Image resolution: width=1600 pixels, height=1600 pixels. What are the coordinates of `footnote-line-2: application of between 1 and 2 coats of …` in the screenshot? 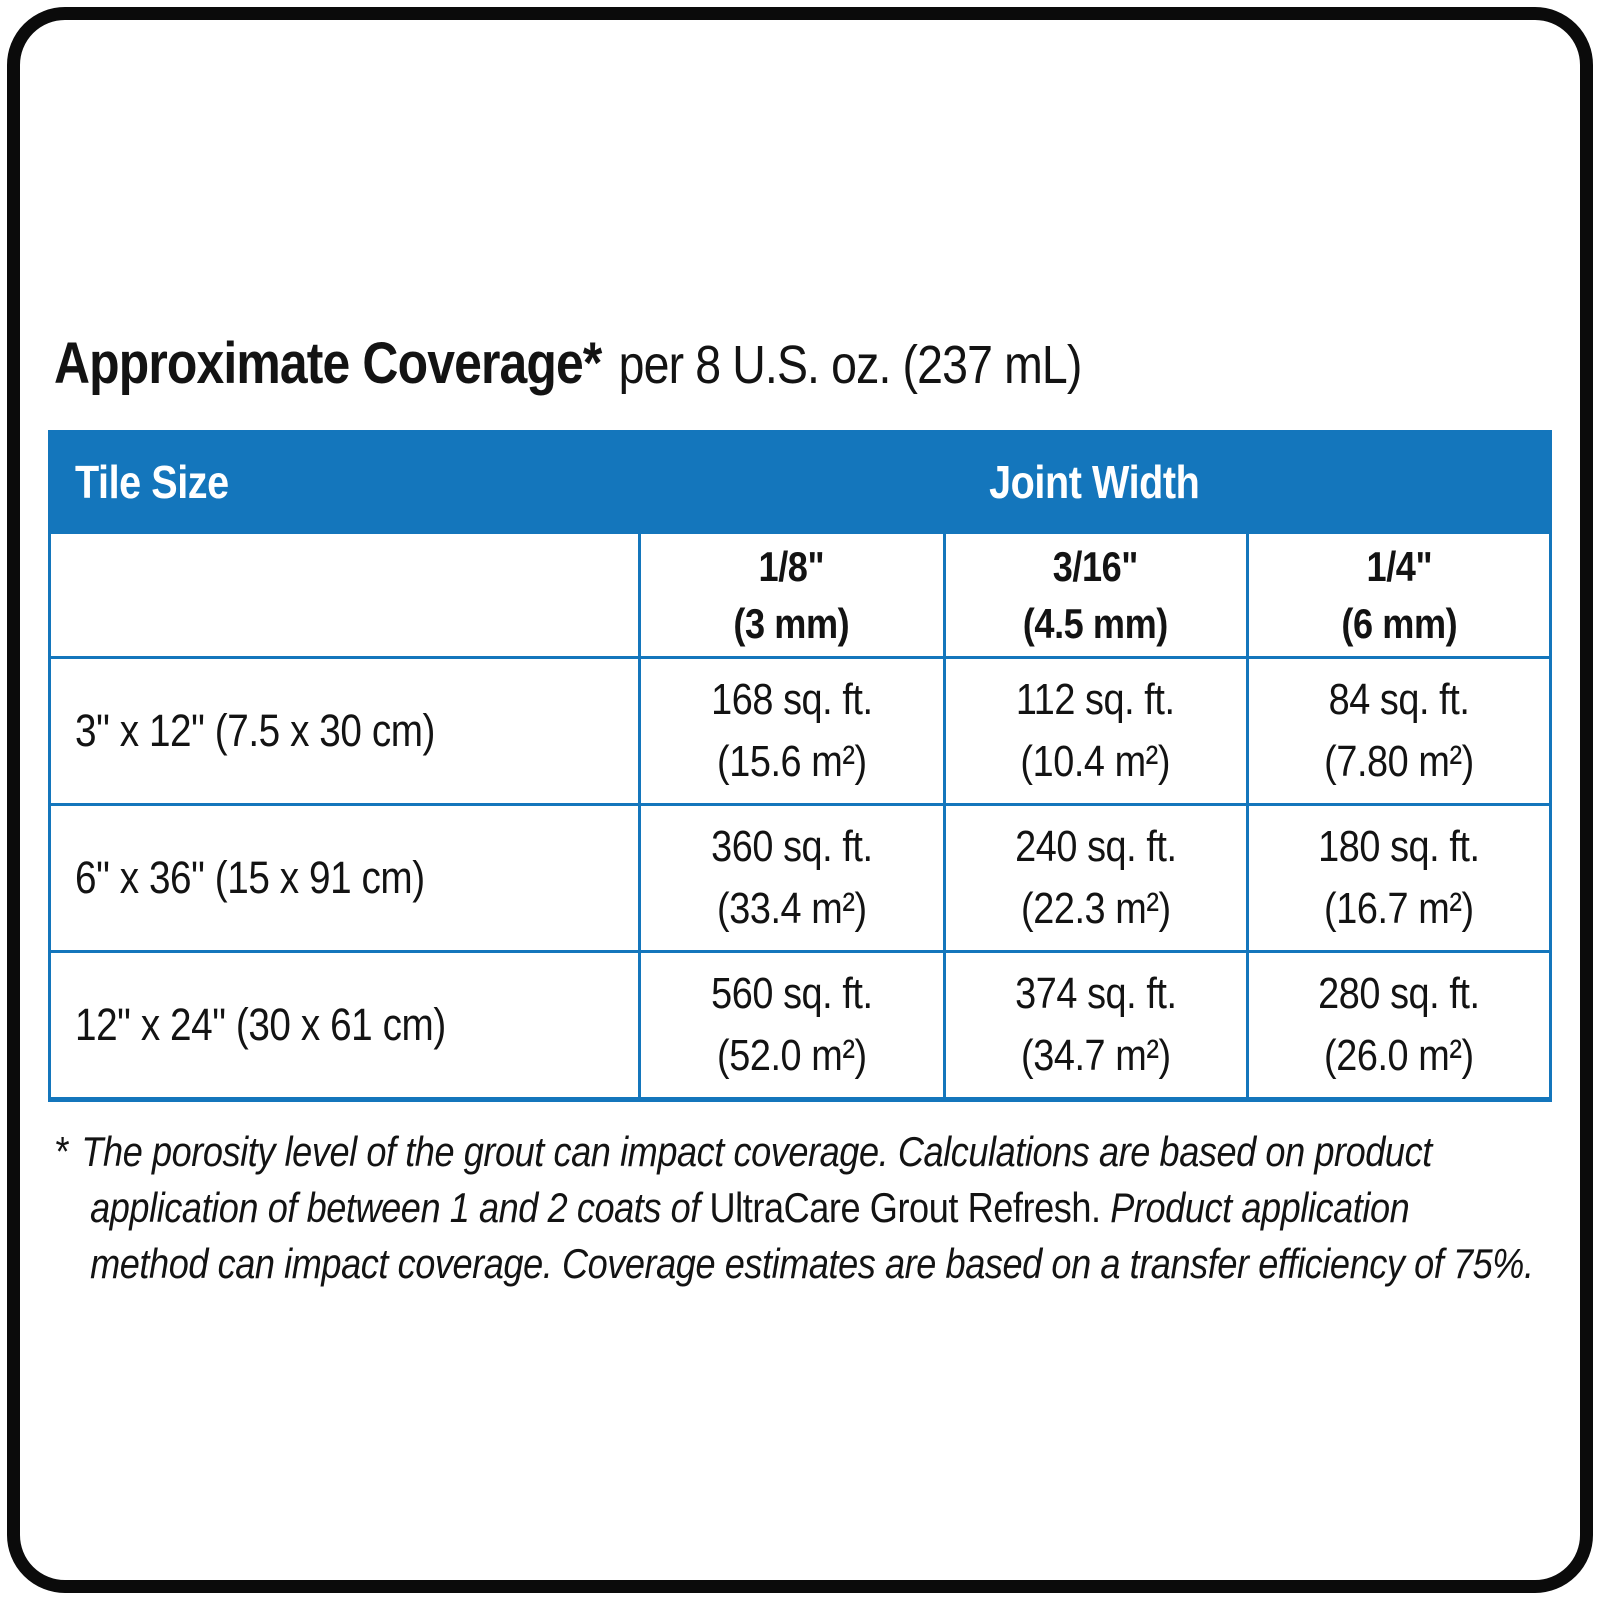 It's located at (794, 1208).